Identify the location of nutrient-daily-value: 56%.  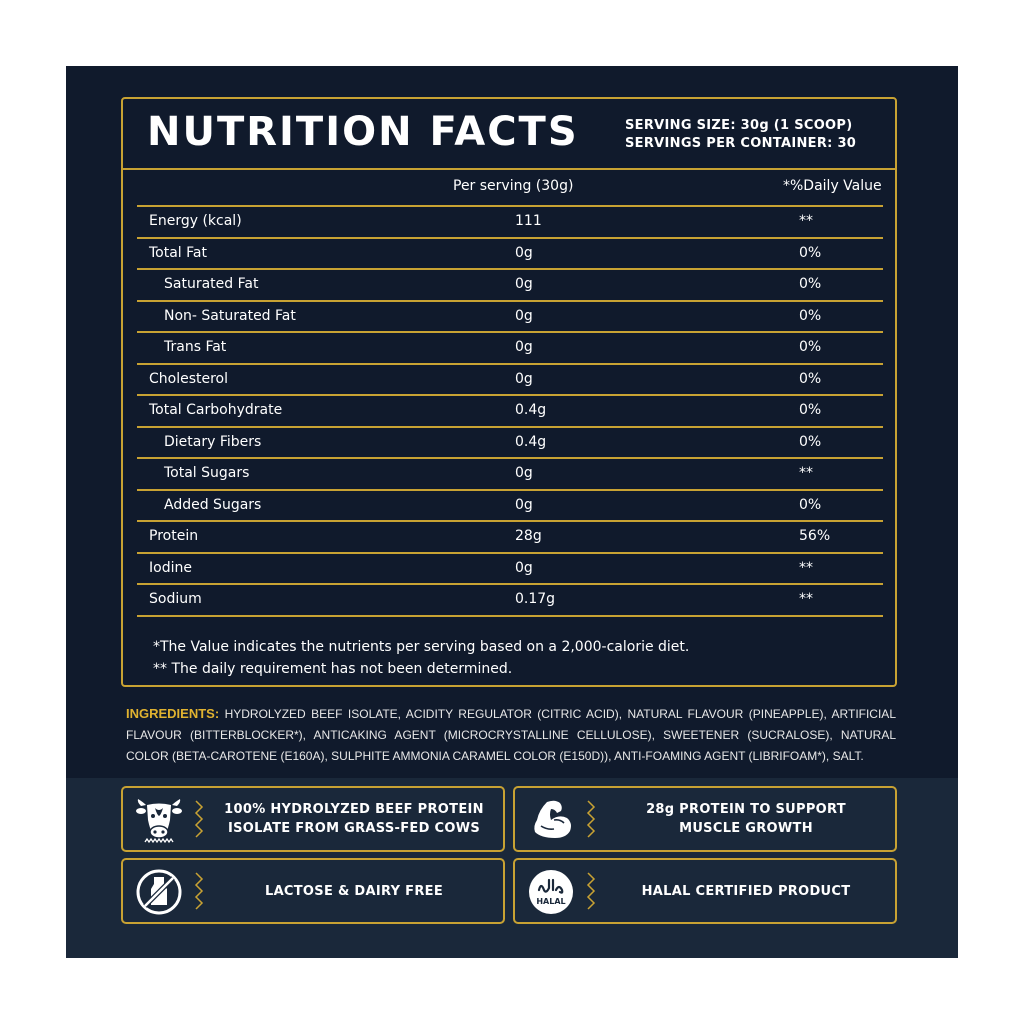
(815, 536).